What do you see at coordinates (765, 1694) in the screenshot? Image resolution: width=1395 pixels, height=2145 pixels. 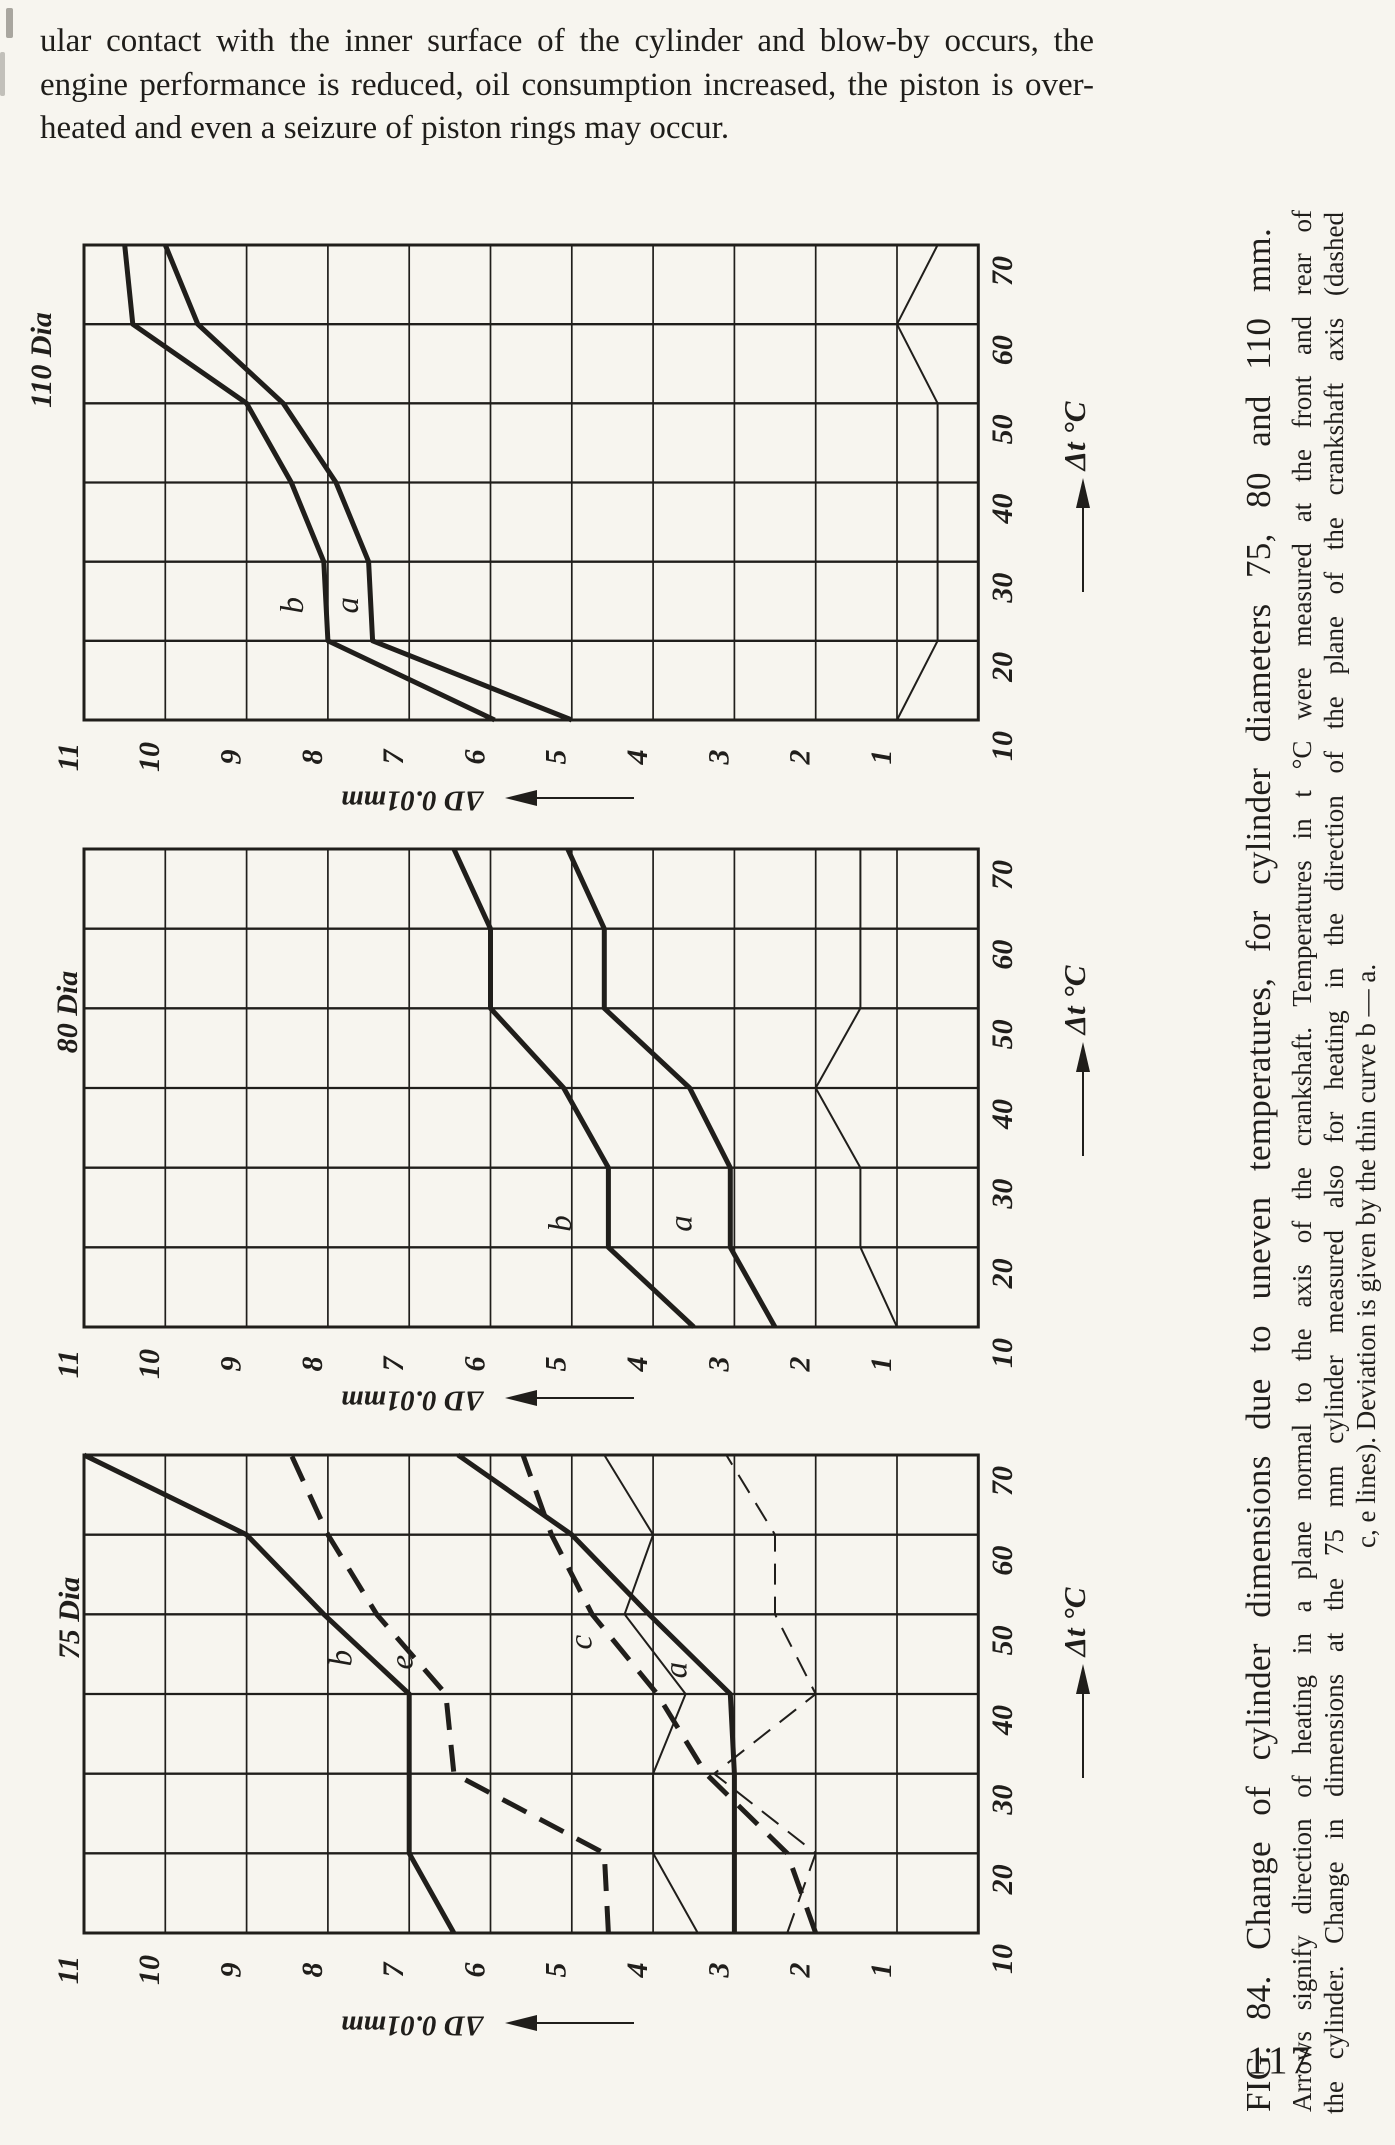 I see `curve-e-c-deviation` at bounding box center [765, 1694].